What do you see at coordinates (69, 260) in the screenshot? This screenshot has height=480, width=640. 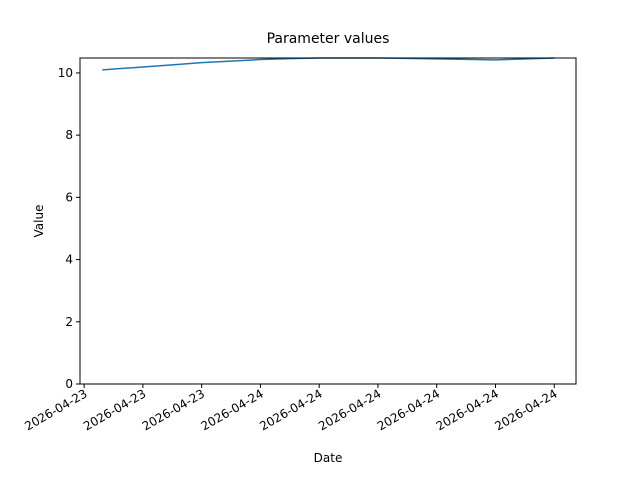 I see `y-tick-label: 4` at bounding box center [69, 260].